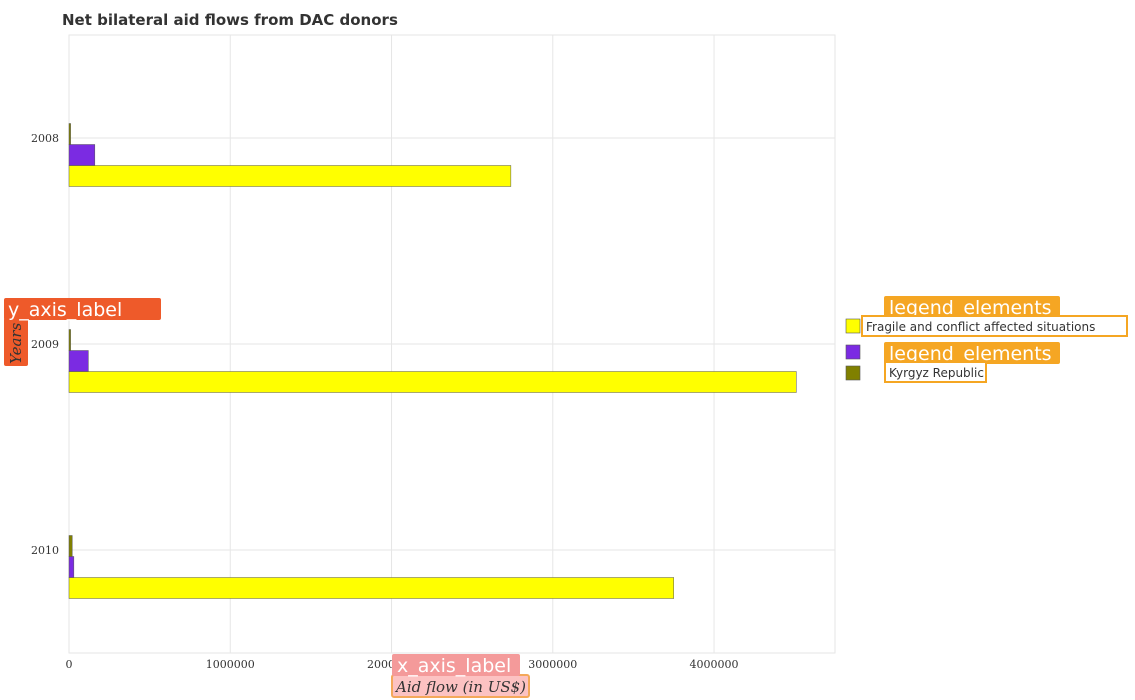  I want to click on x-axis-title-group: Aid flow (in US$) x_axis_label, so click(460, 676).